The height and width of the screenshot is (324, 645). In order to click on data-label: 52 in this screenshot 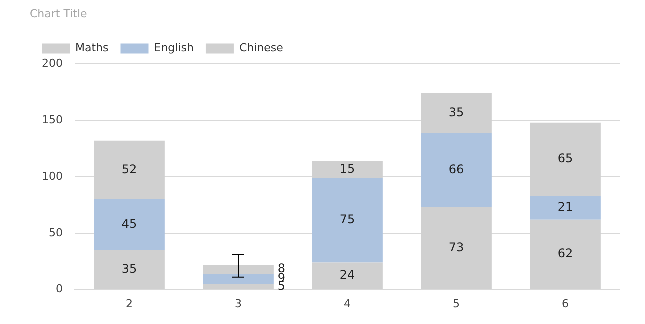, I will do `click(130, 169)`.